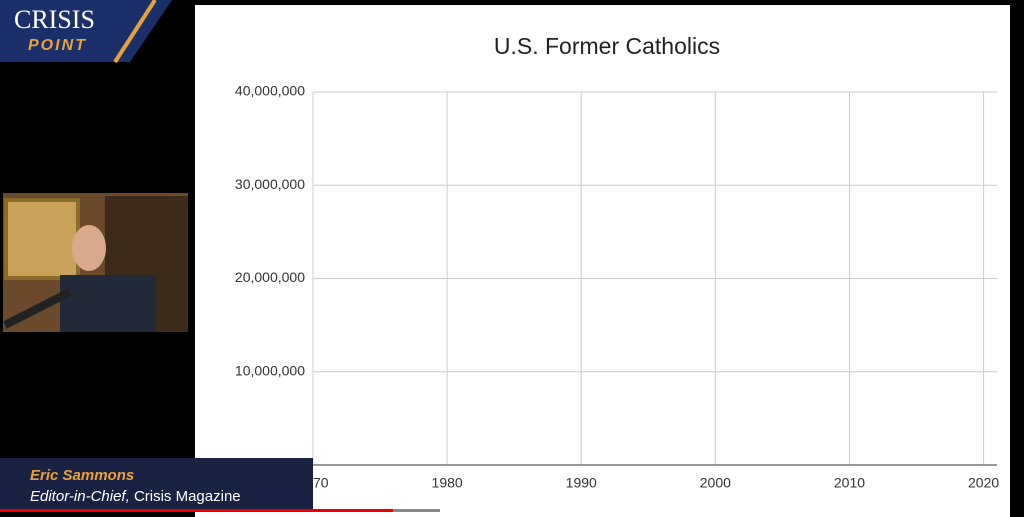  What do you see at coordinates (607, 46) in the screenshot?
I see `chart-title: U.S. Former Catholics` at bounding box center [607, 46].